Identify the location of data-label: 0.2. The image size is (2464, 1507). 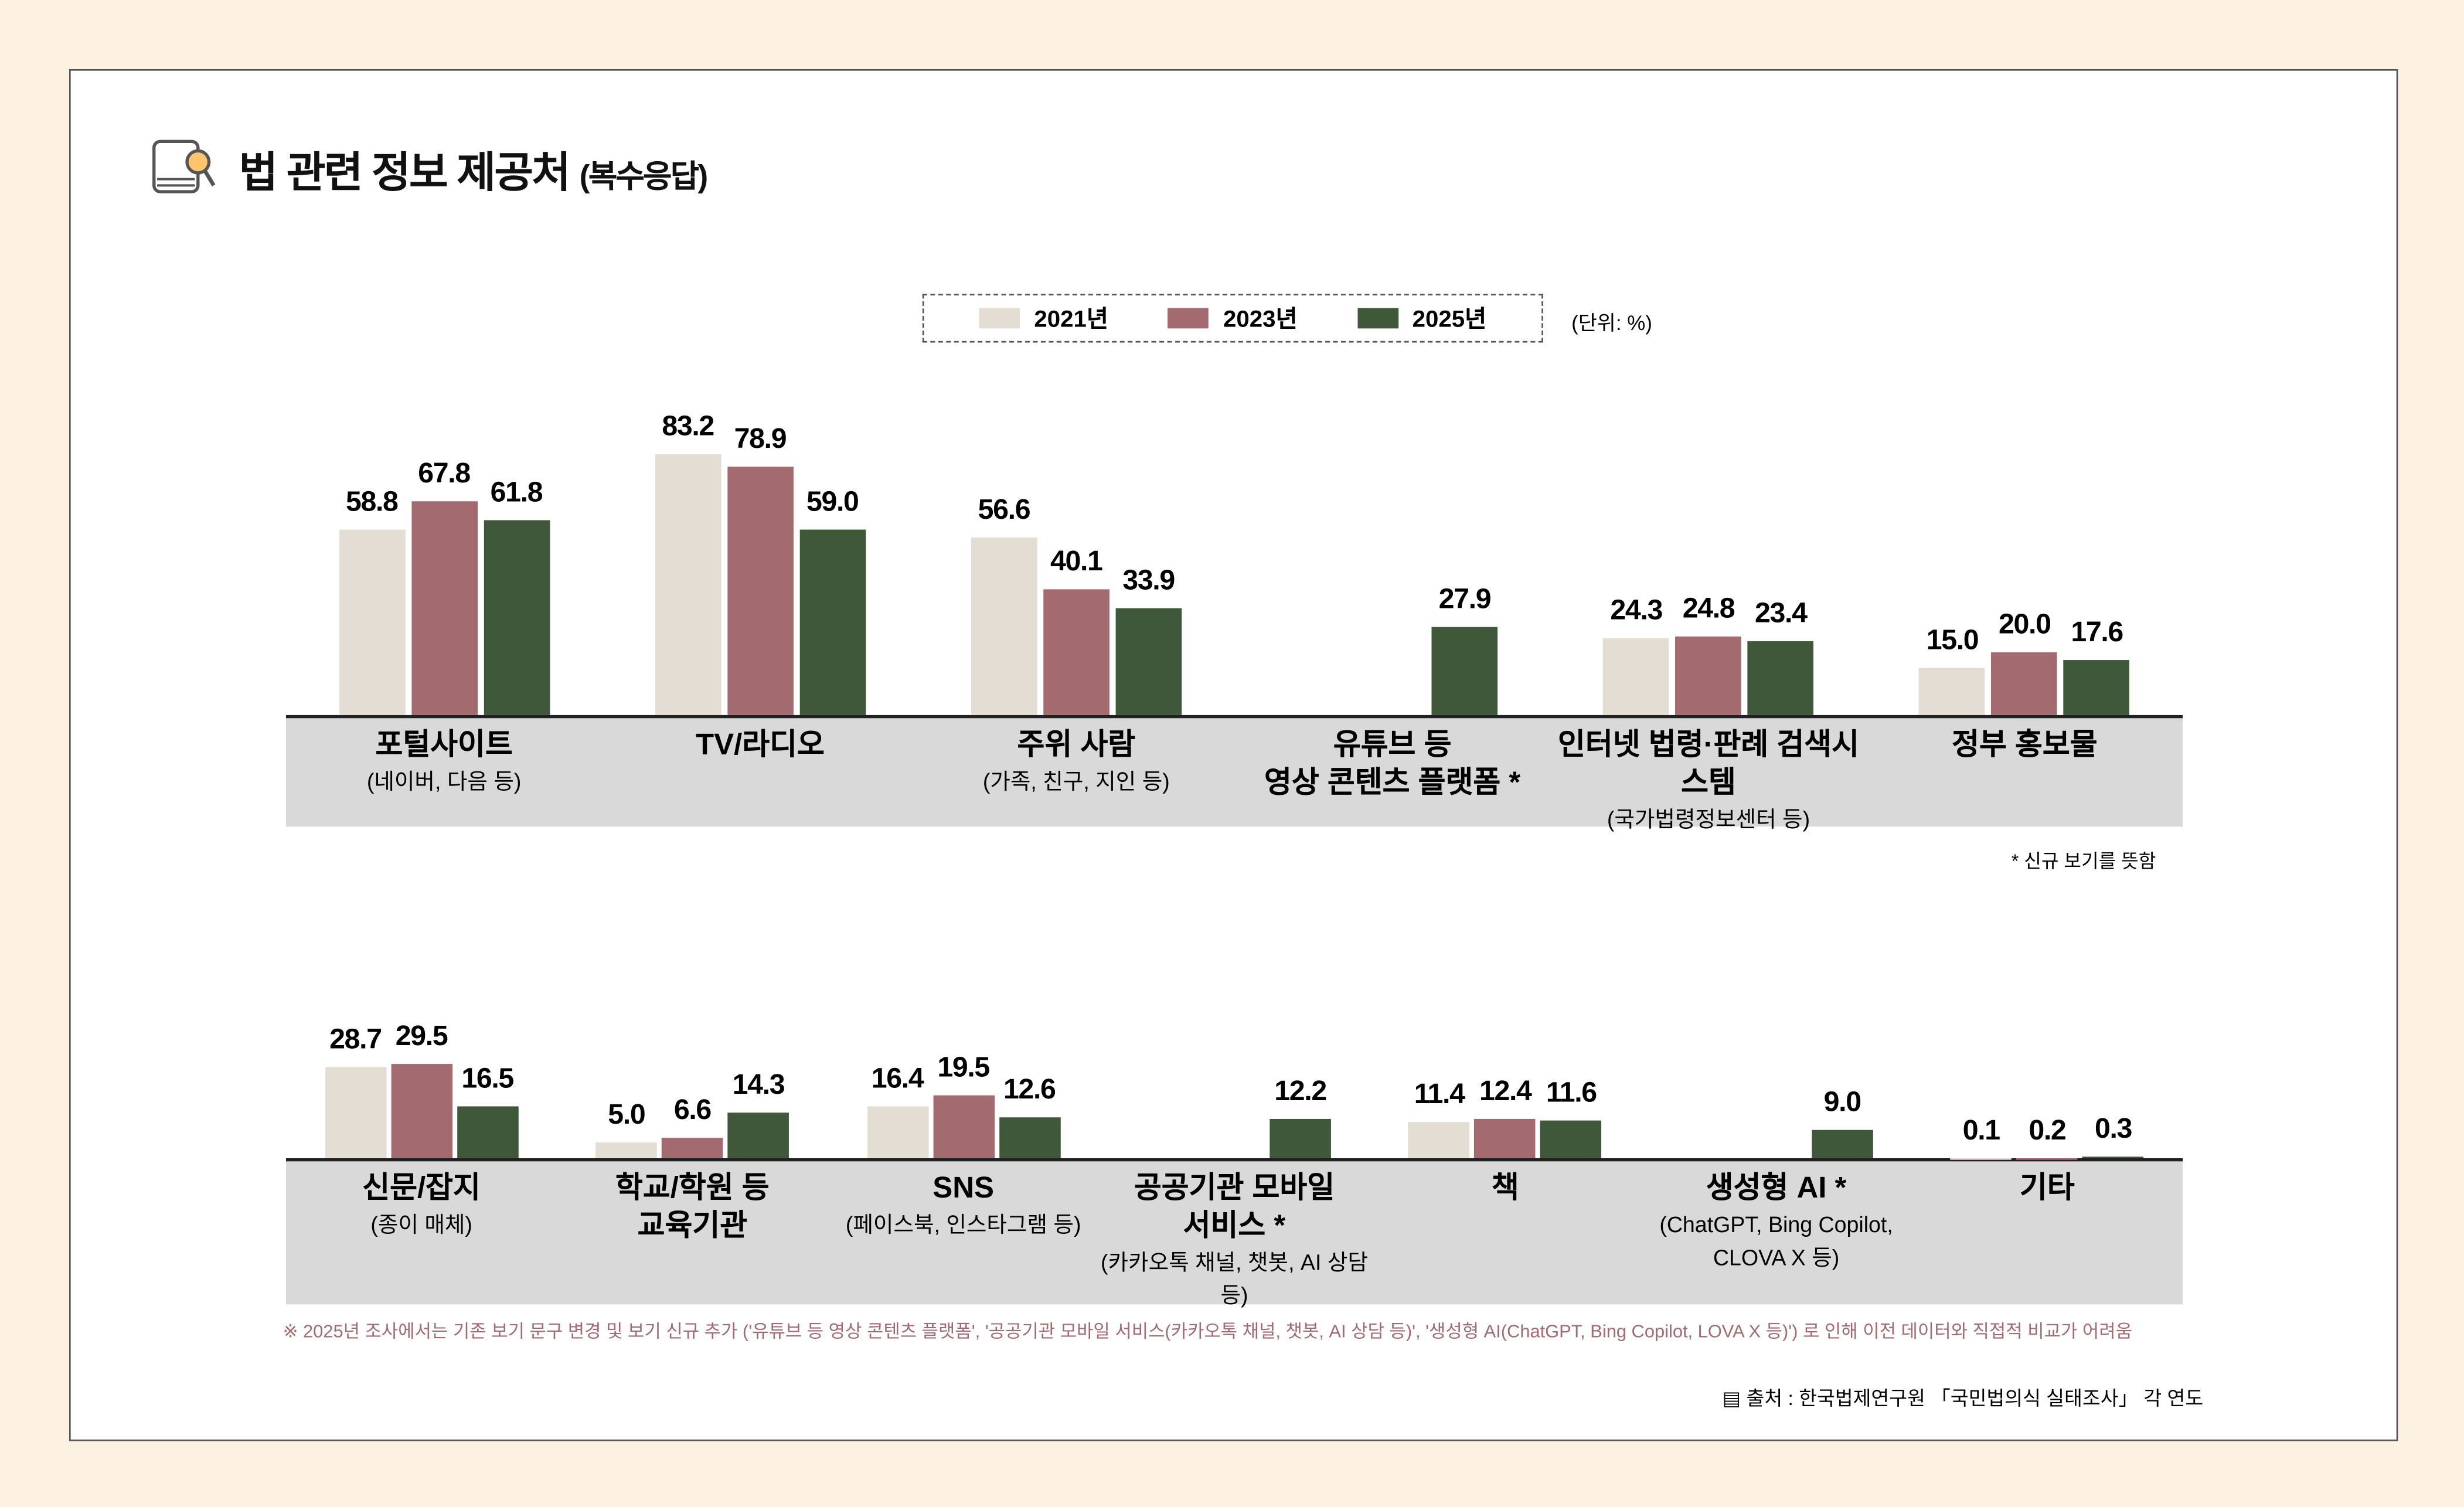
(2048, 1129).